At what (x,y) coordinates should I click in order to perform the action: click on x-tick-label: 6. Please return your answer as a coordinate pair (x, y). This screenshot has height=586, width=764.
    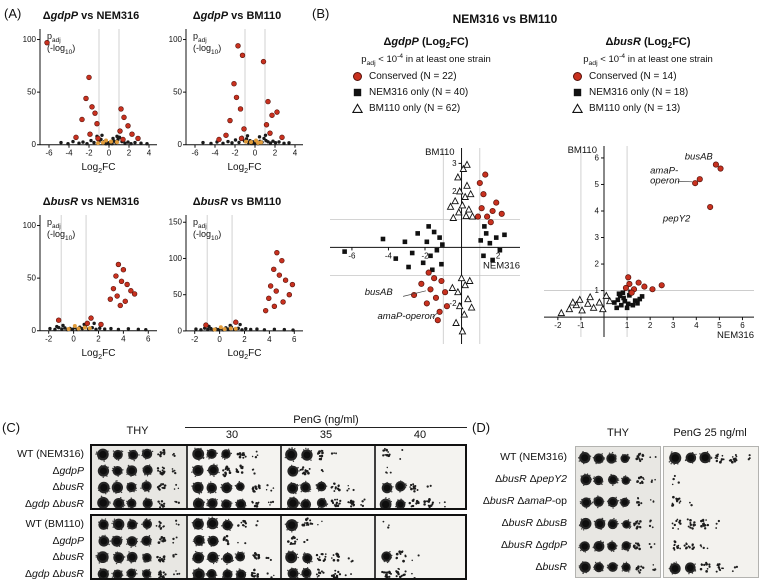
    Looking at the image, I should click on (148, 339).